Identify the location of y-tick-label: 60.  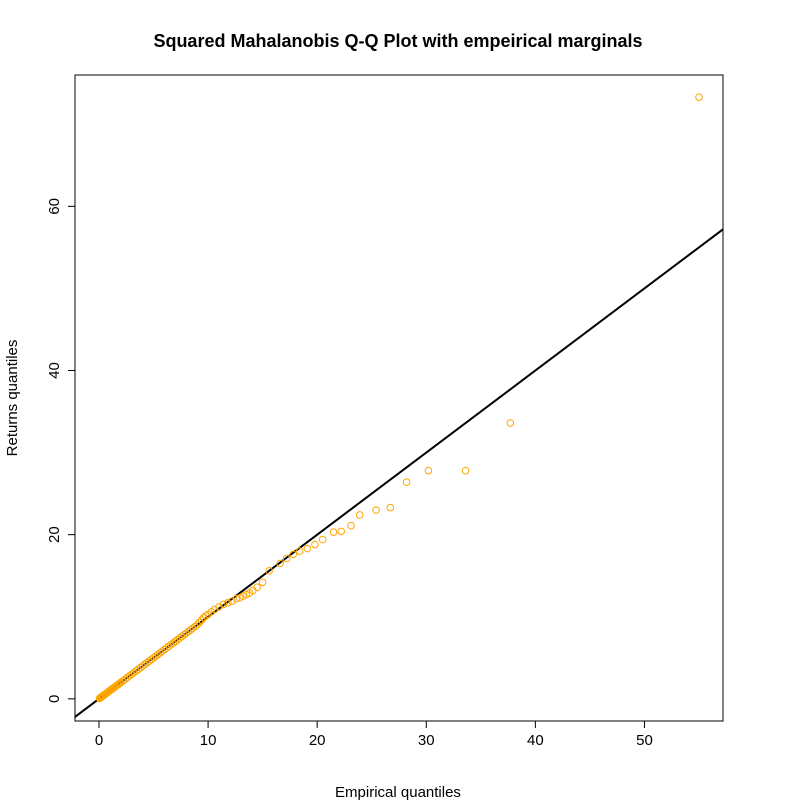
(54, 206).